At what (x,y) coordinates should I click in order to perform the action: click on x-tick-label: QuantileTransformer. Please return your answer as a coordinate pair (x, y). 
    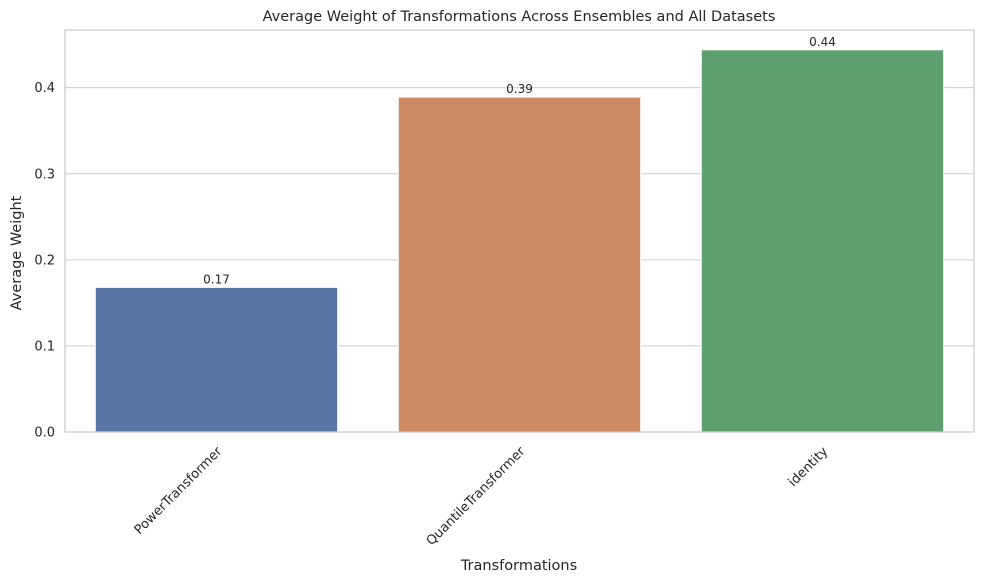
    Looking at the image, I should click on (476, 496).